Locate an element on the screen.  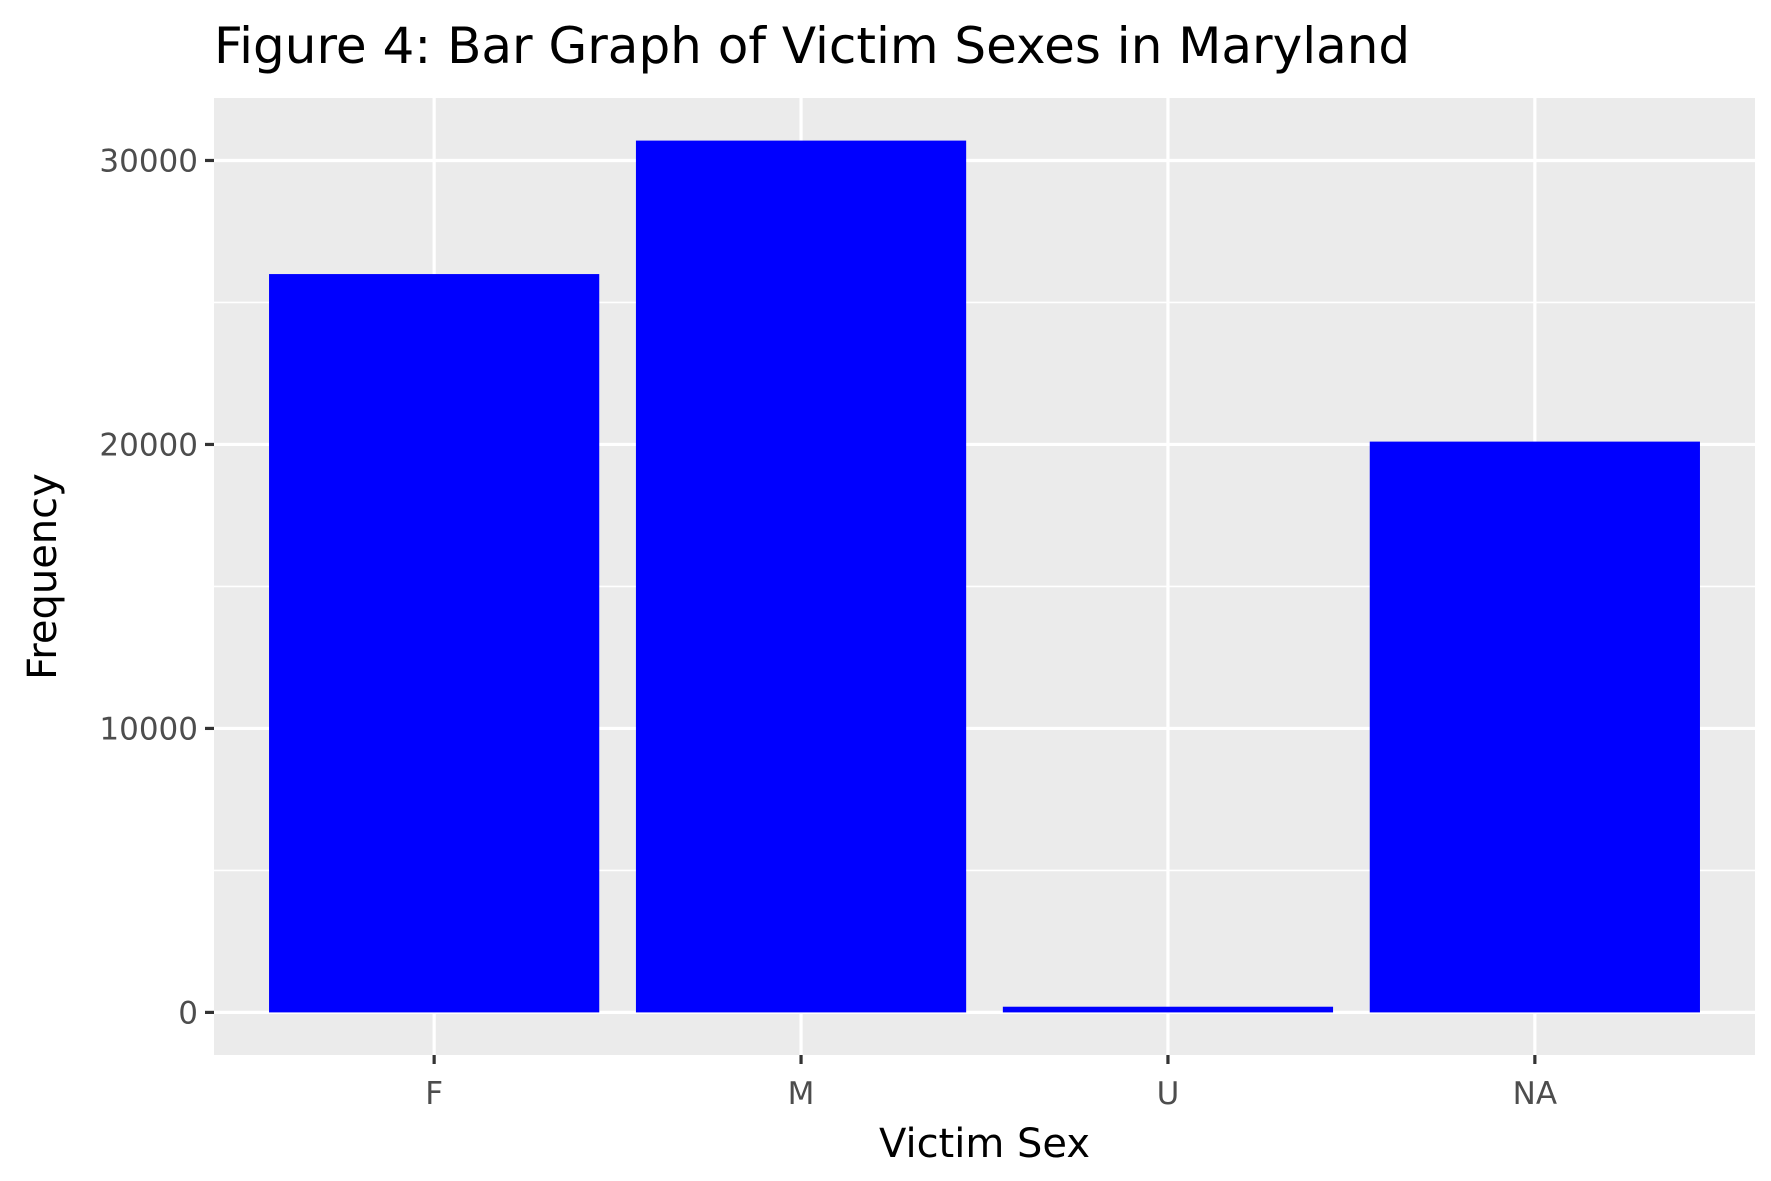
x-tick-label-m: M is located at coordinates (801, 1094).